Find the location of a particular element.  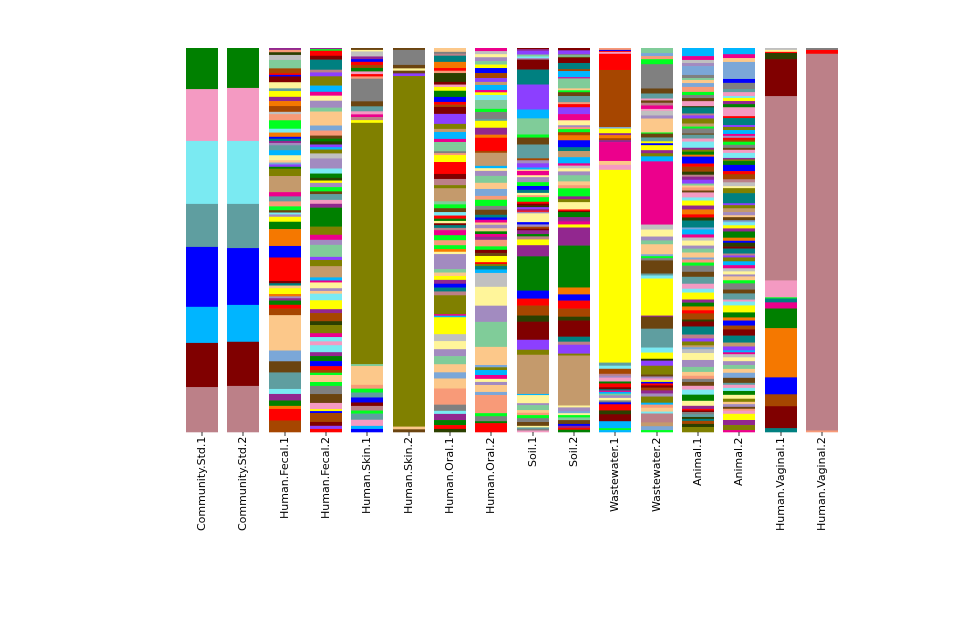

bar-Wastewater.1 is located at coordinates (615, 240).